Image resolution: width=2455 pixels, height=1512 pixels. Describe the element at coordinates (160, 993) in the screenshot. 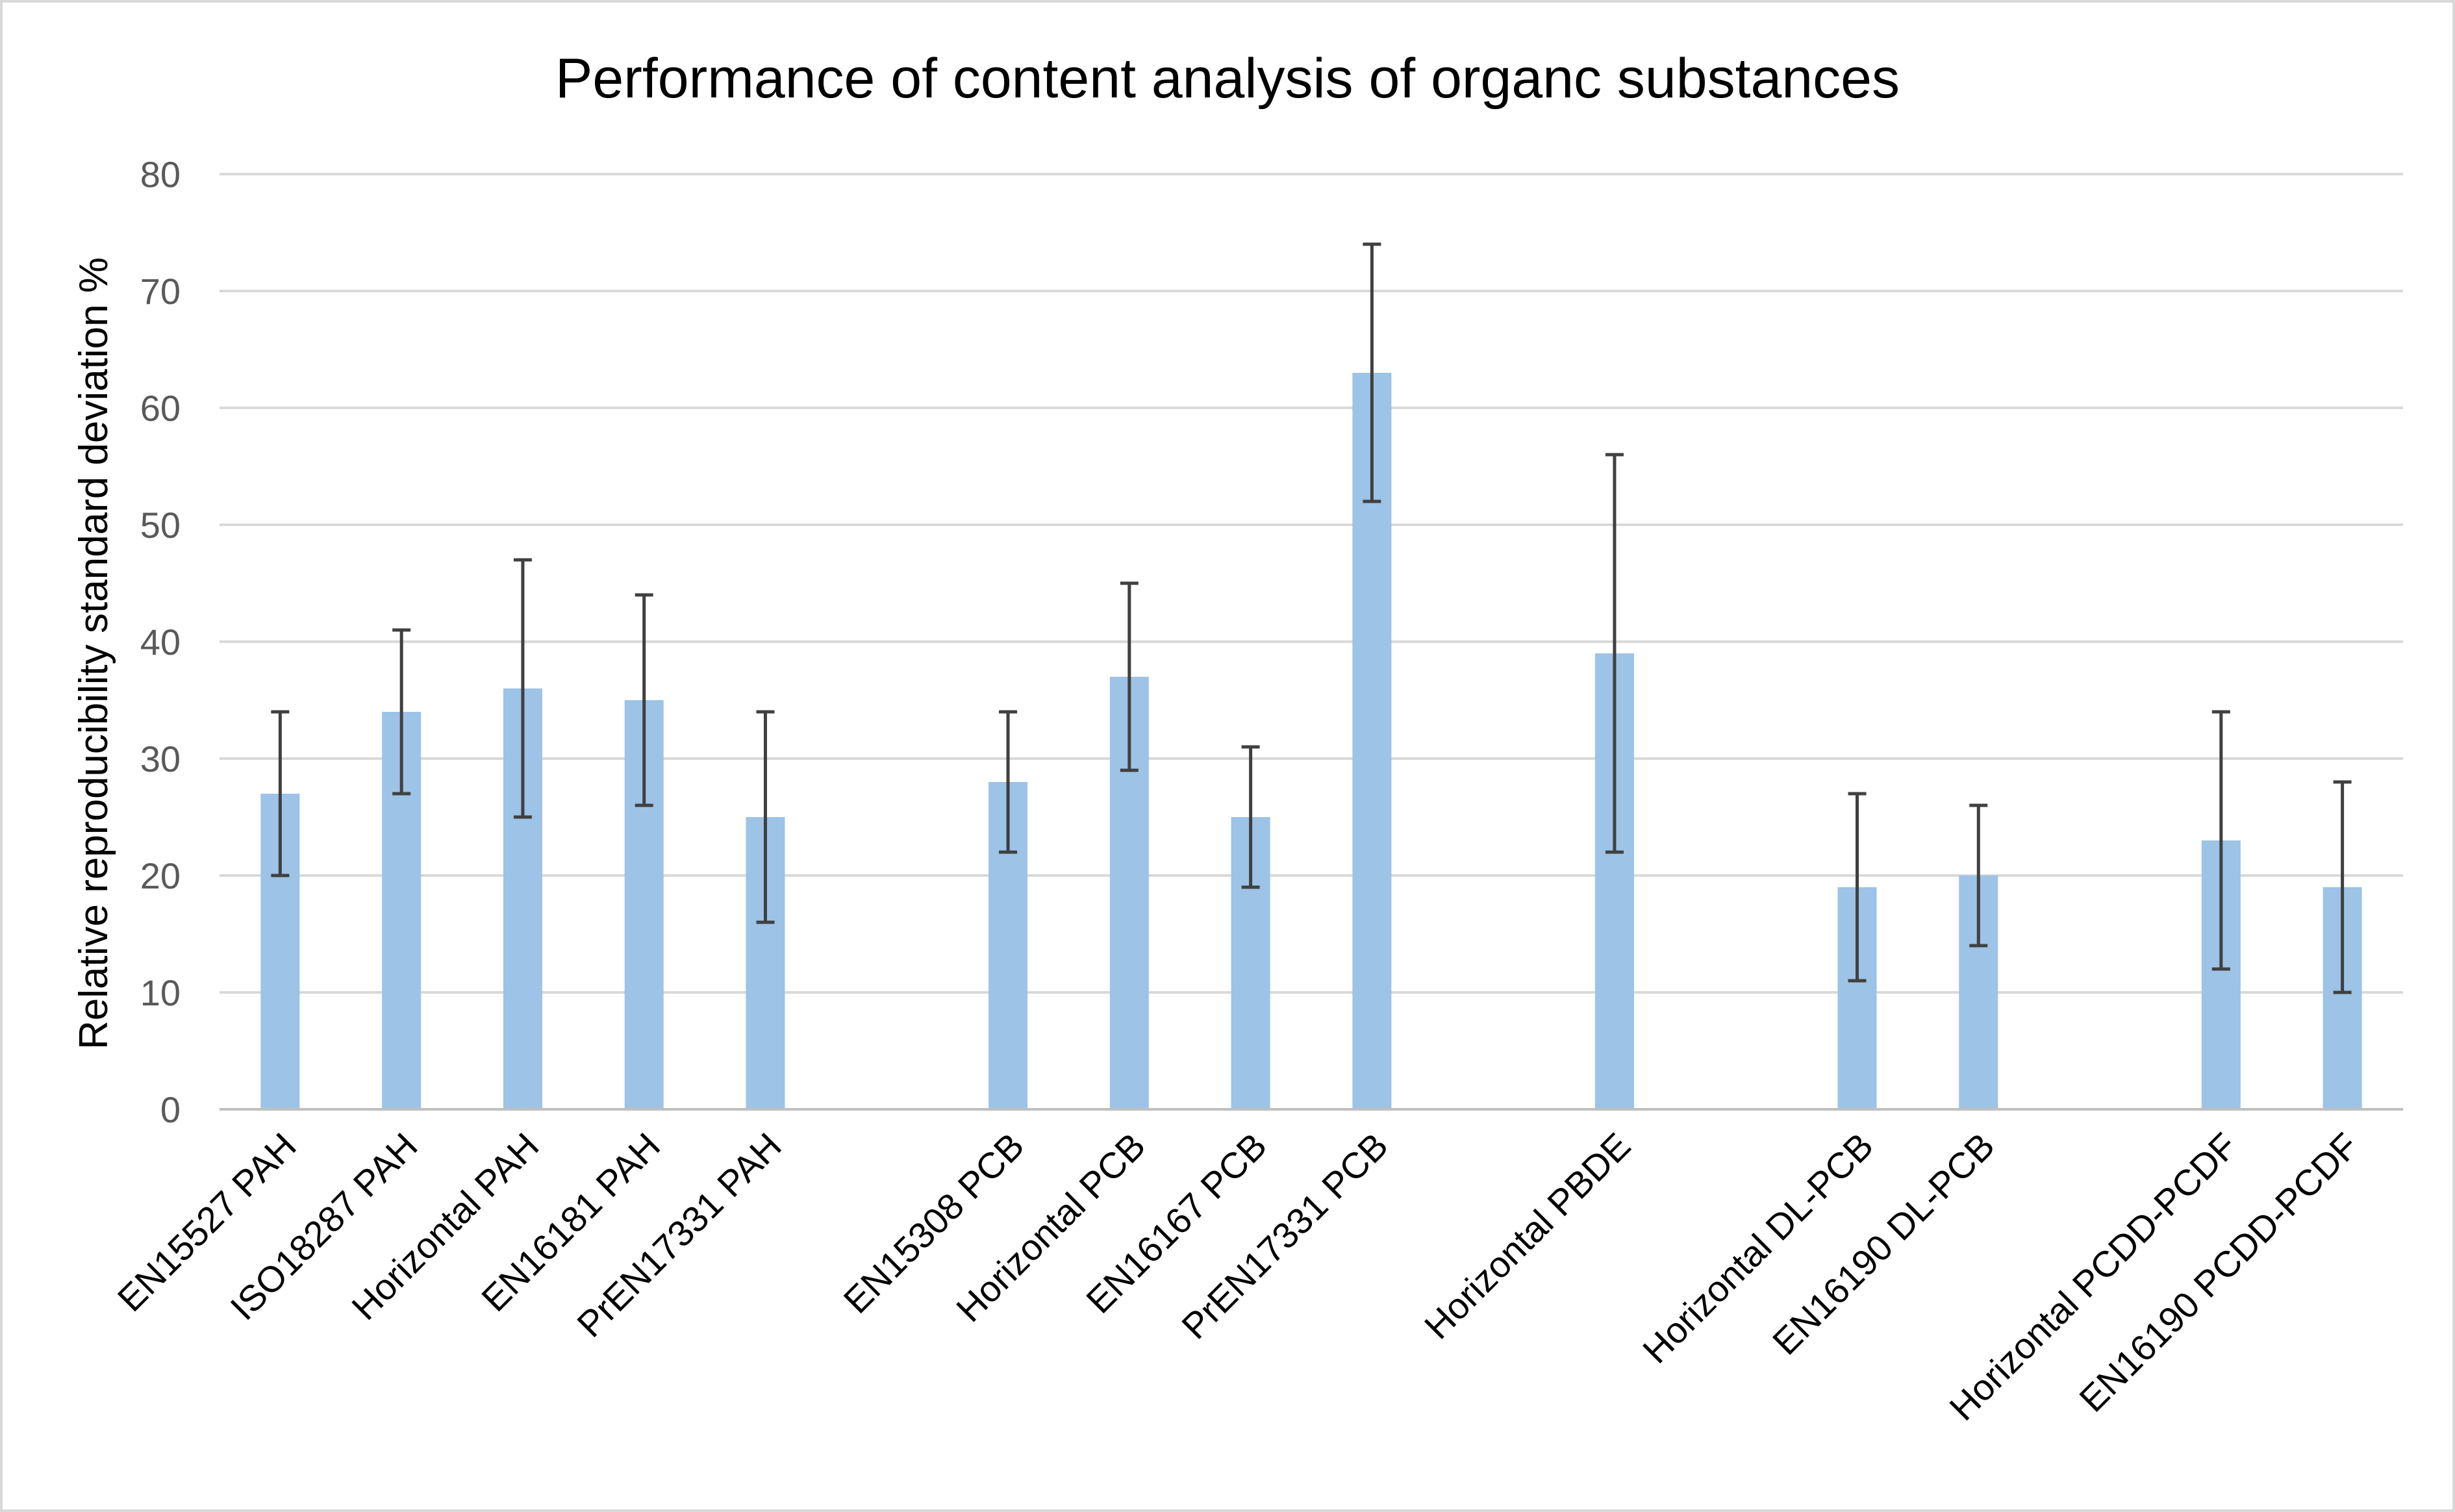

I see `y-tick-label: 10` at that location.